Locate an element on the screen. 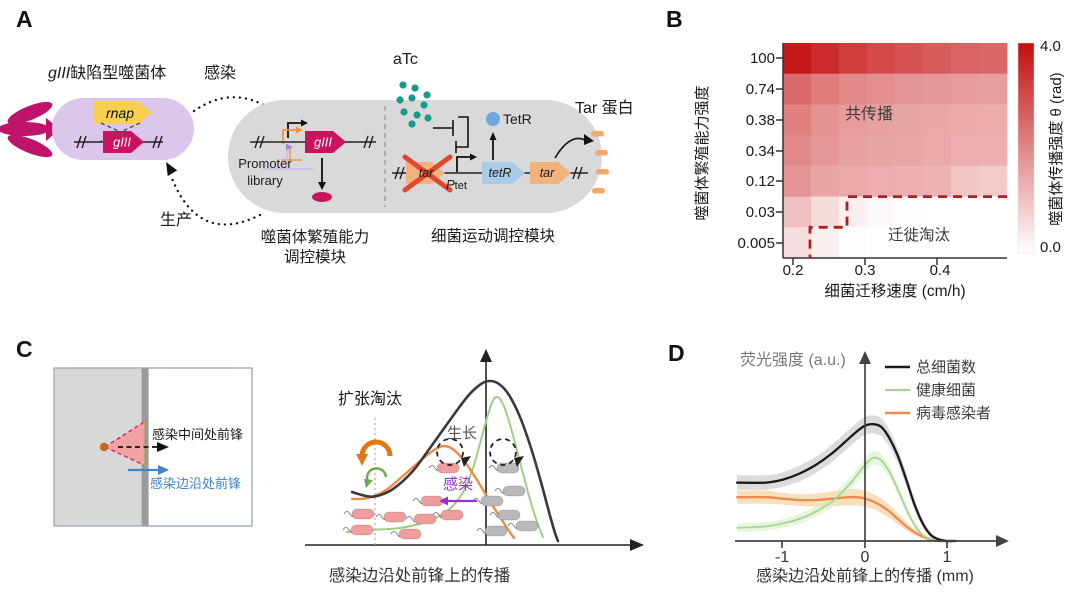  legend-label-healthy: 健康细菌 is located at coordinates (946, 390).